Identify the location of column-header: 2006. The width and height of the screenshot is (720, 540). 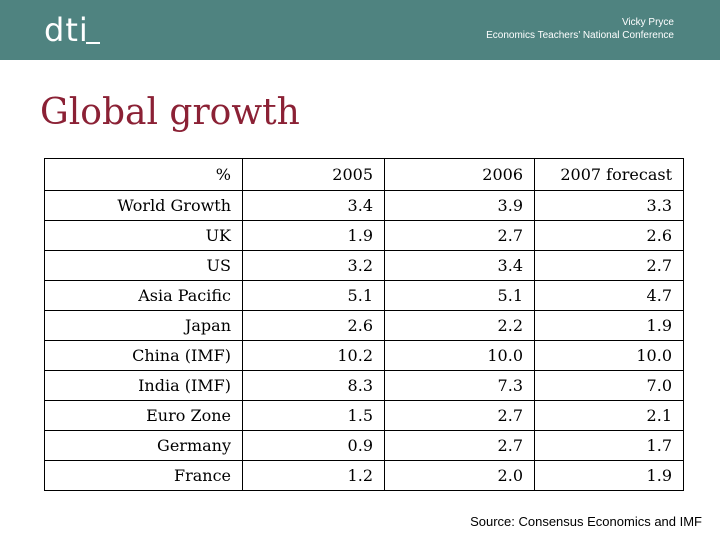
(459, 174).